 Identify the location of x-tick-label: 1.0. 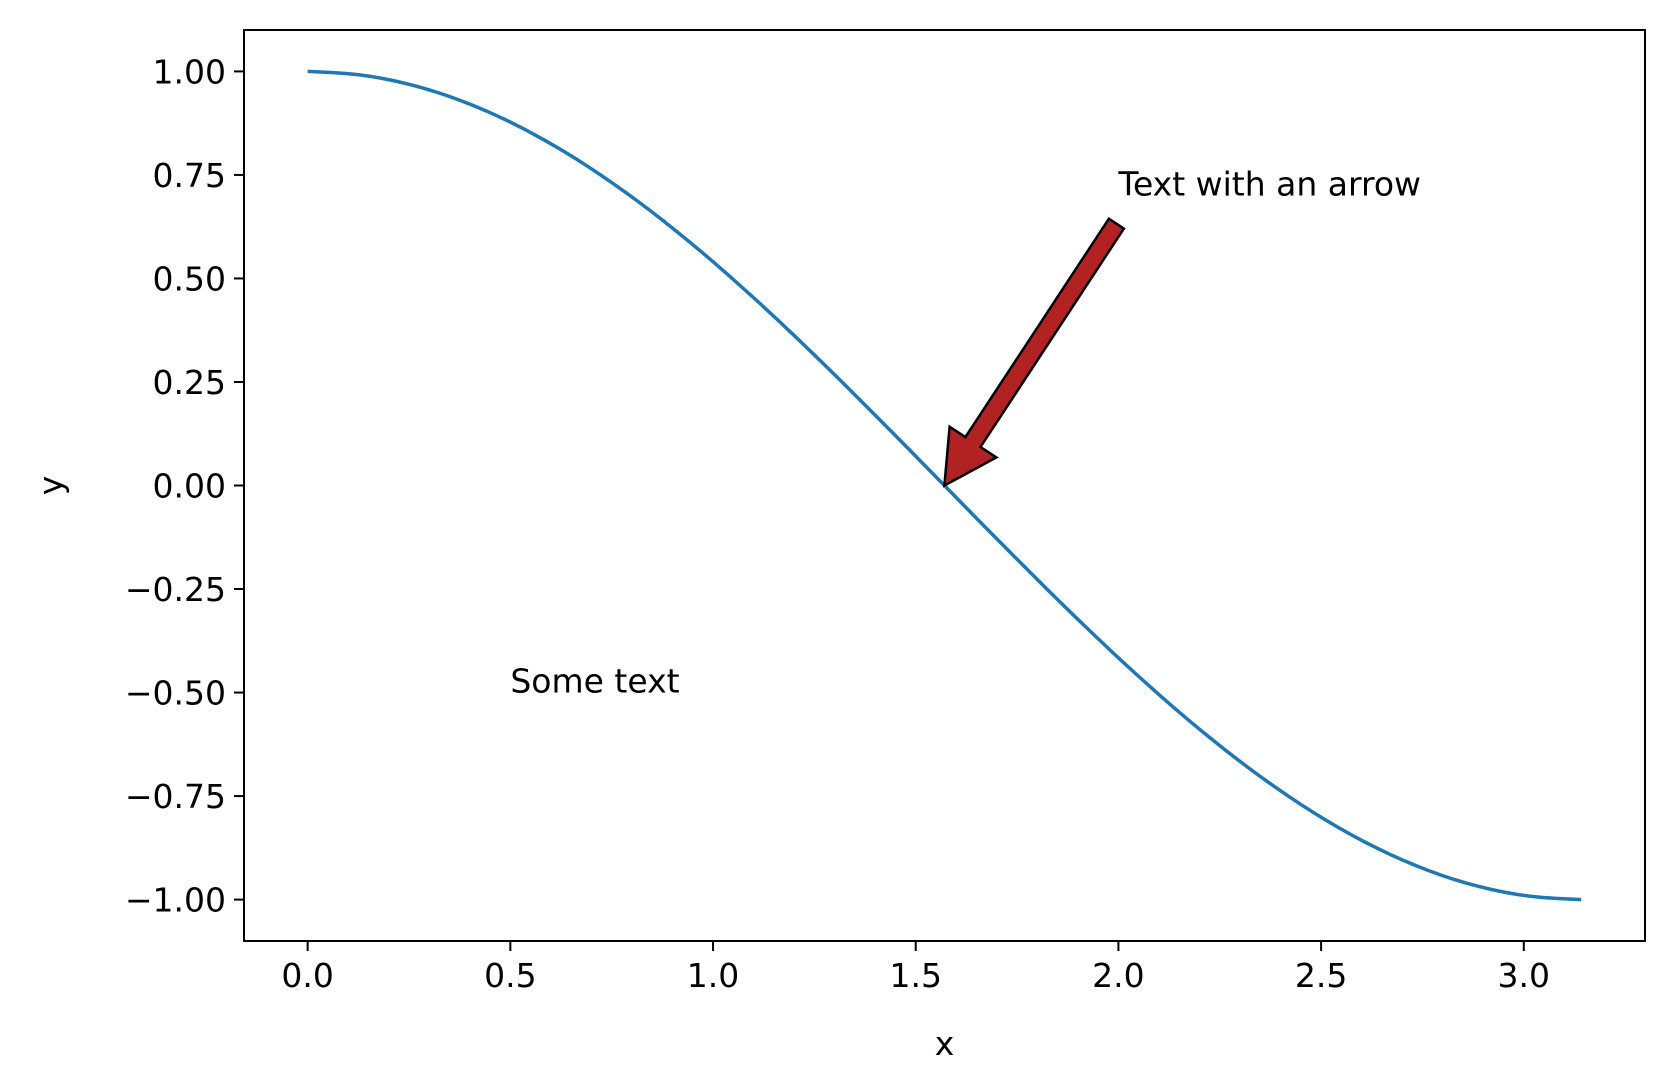
(713, 975).